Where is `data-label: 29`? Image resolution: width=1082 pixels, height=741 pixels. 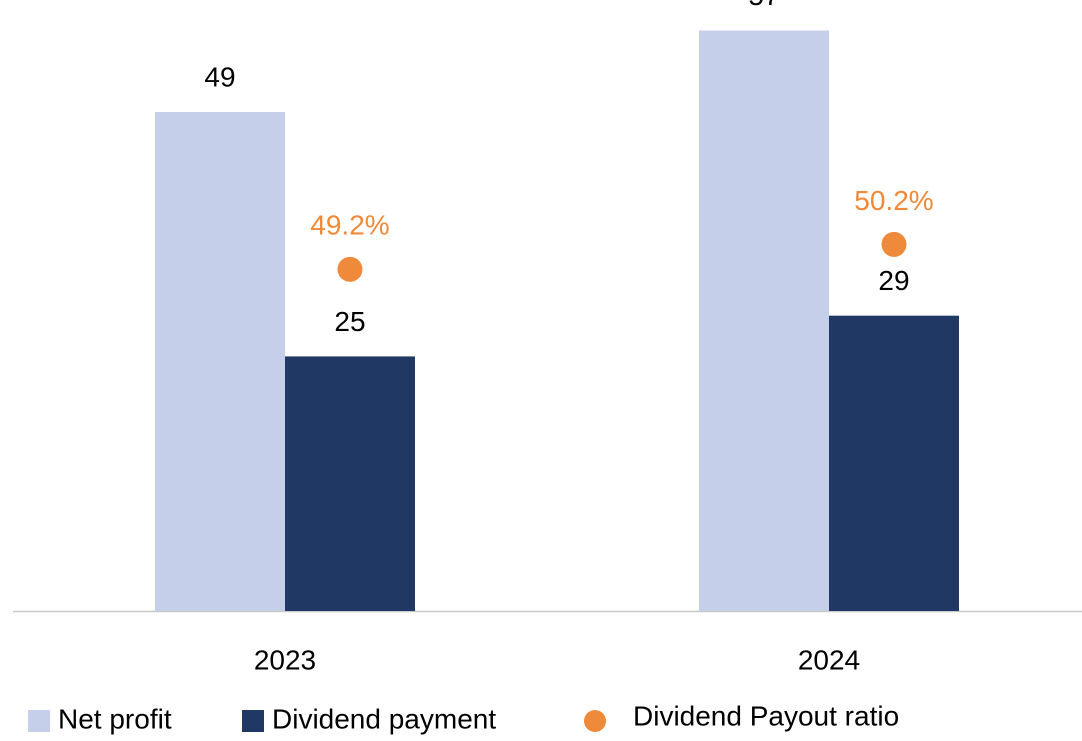
data-label: 29 is located at coordinates (893, 280).